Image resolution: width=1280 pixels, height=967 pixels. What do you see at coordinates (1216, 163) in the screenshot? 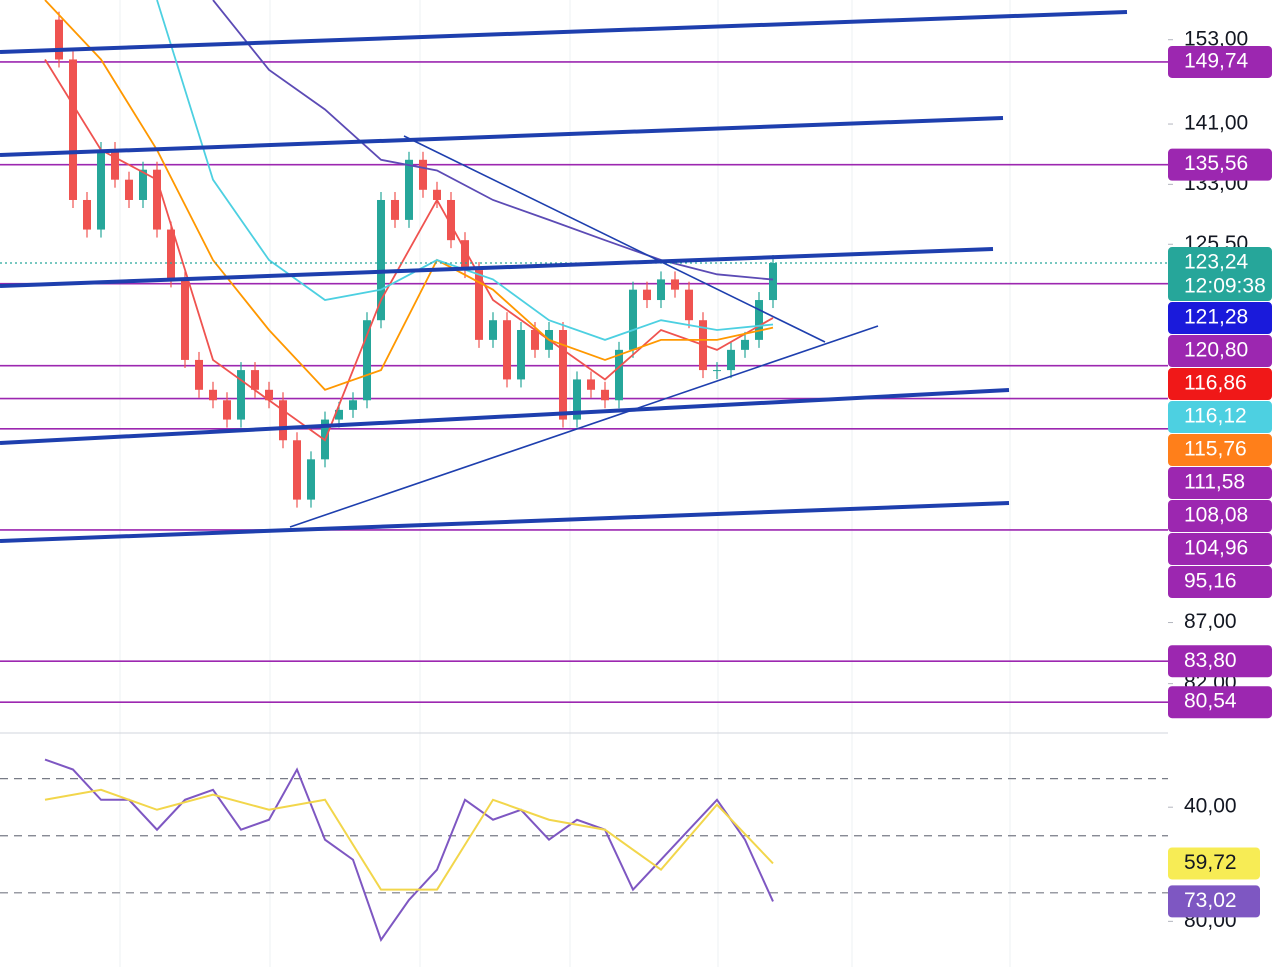
I see `price-tag-label: 135,56` at bounding box center [1216, 163].